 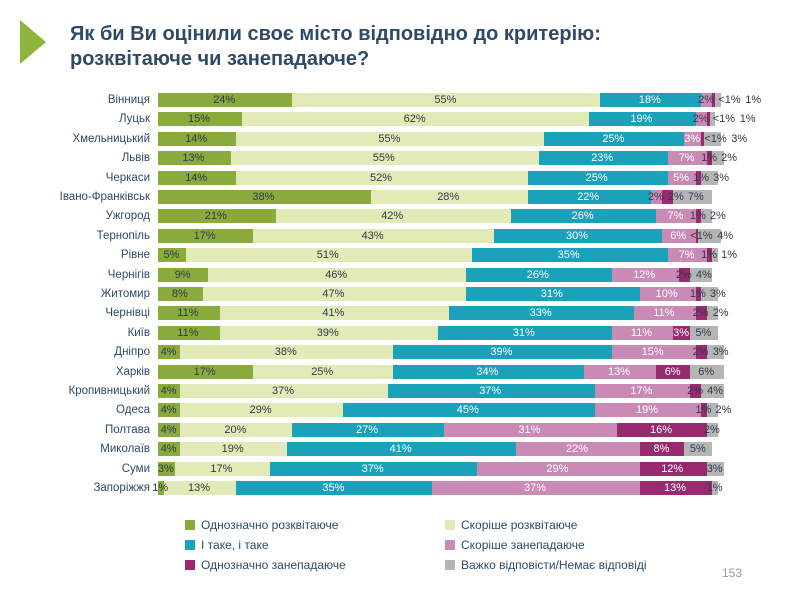 I want to click on data-label: 27%, so click(x=367, y=429).